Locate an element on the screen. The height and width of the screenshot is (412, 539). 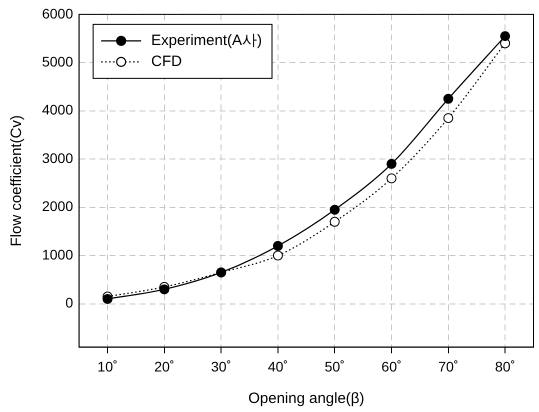
y-tick-label: 2000 is located at coordinates (58, 206).